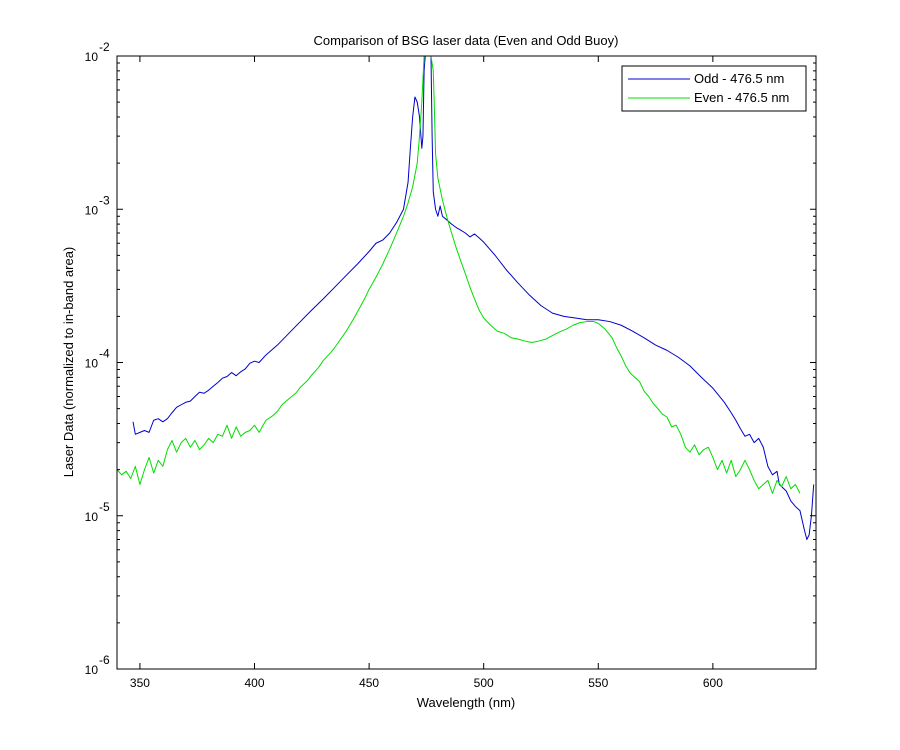 This screenshot has width=900, height=750. What do you see at coordinates (140, 683) in the screenshot?
I see `x-tick-label: 350` at bounding box center [140, 683].